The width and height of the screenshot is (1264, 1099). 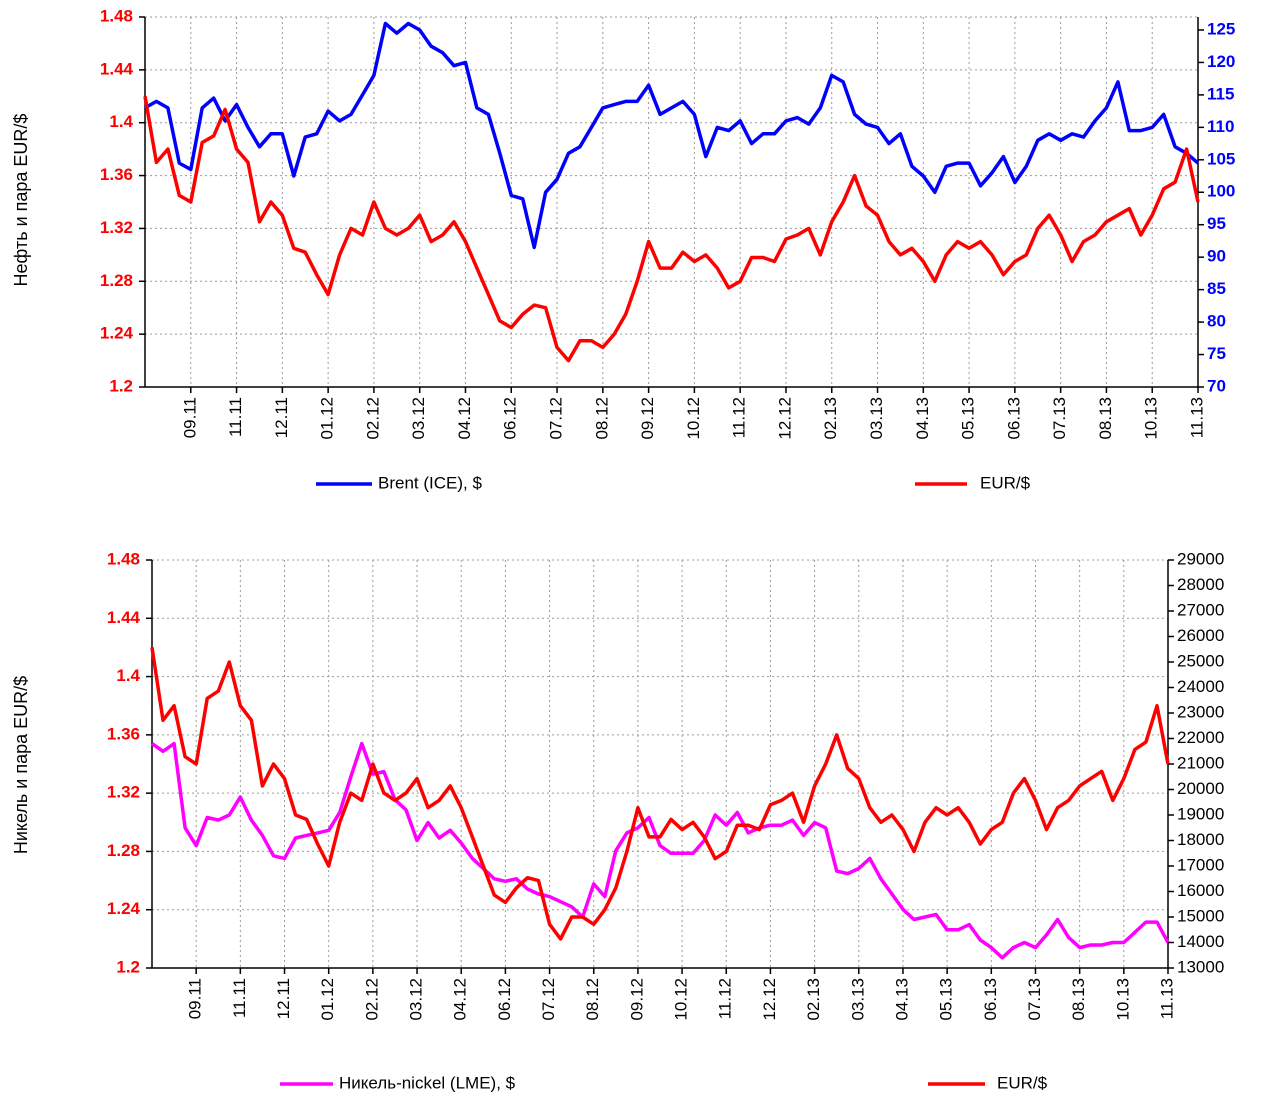 I want to click on y-axis-title: Нефть и пара EUR/$, so click(x=21, y=200).